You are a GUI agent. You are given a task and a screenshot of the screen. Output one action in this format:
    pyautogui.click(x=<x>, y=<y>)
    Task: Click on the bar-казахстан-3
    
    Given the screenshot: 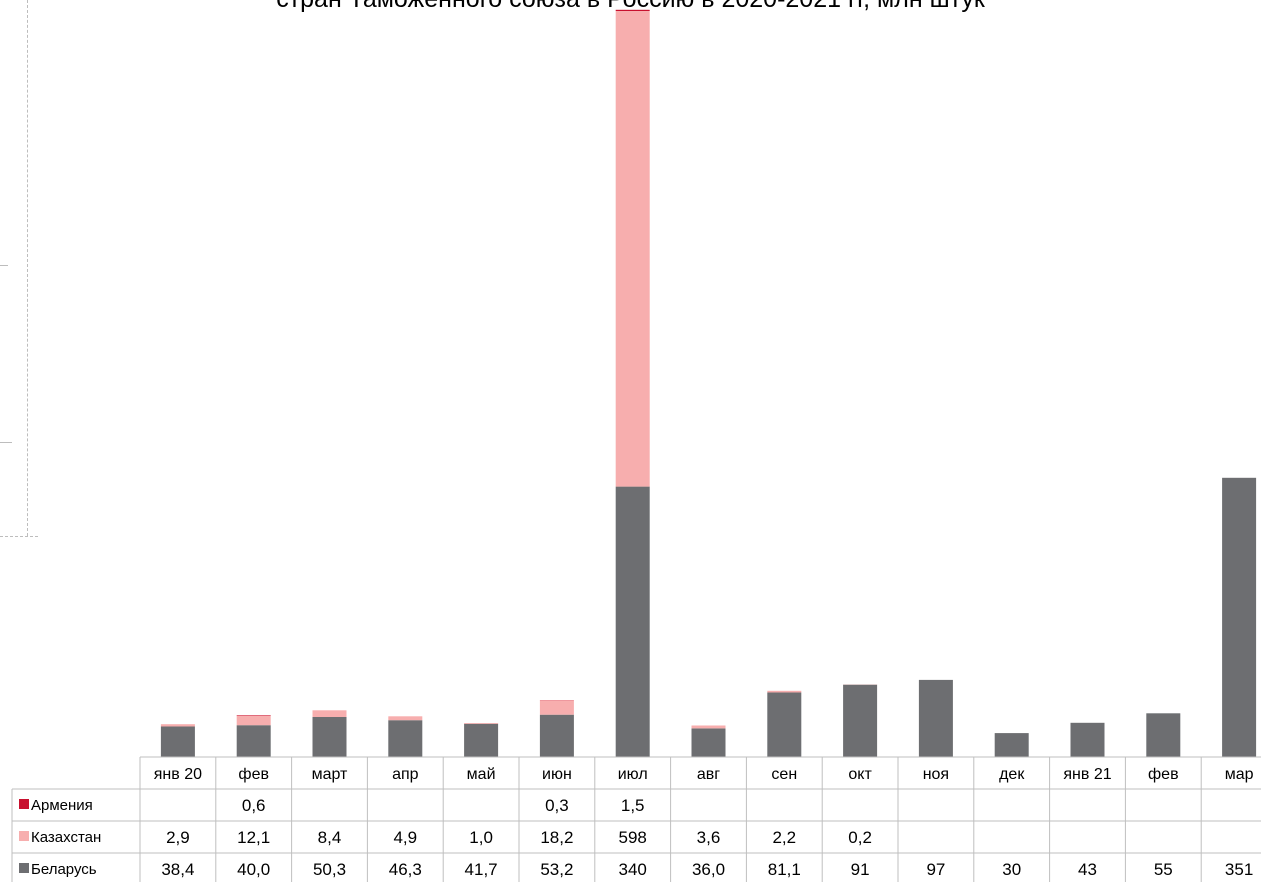 What is the action you would take?
    pyautogui.click(x=405, y=718)
    